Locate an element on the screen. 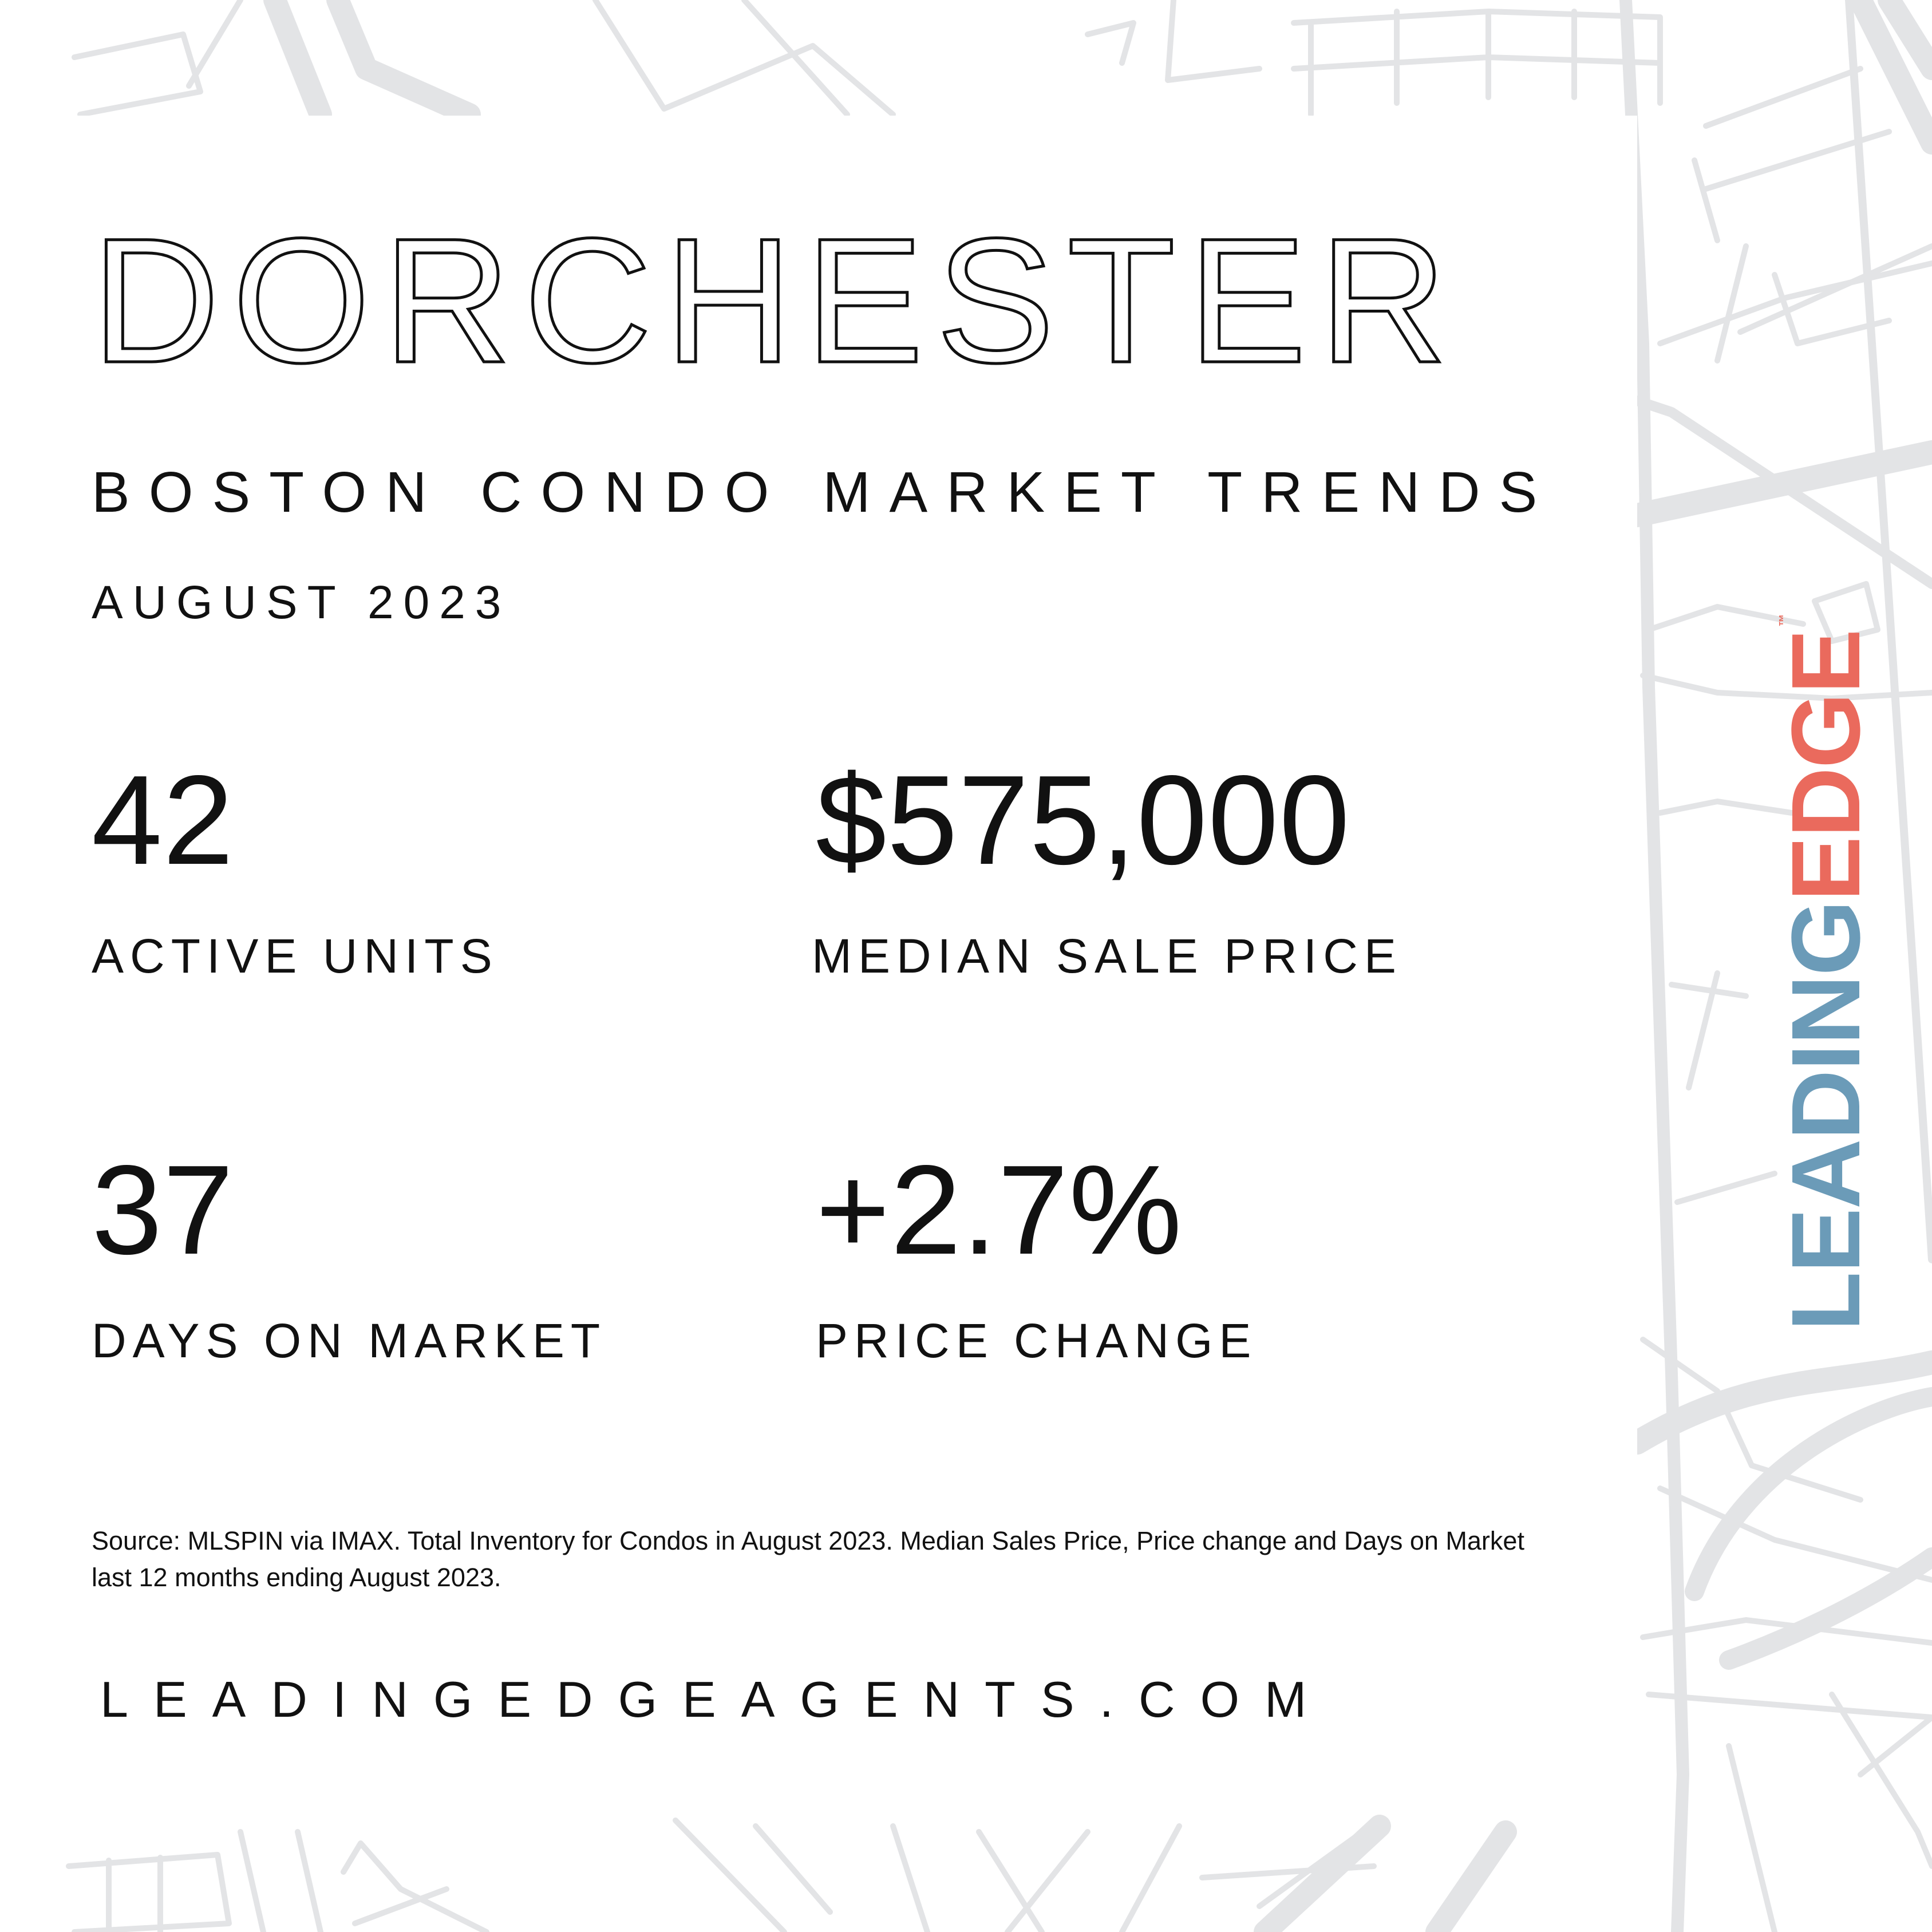 The image size is (1932, 1932). days-on-market-value: 37 is located at coordinates (163, 1210).